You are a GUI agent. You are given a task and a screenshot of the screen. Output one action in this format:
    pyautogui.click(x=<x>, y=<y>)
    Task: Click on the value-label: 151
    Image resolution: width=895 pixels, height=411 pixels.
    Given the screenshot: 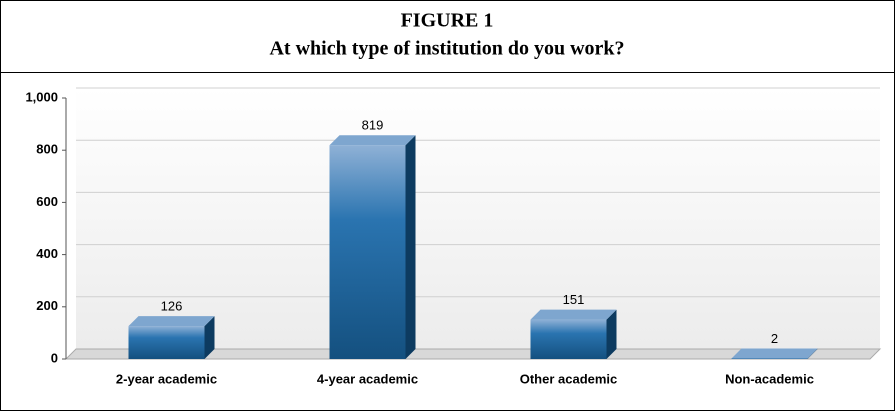 What is the action you would take?
    pyautogui.click(x=574, y=299)
    